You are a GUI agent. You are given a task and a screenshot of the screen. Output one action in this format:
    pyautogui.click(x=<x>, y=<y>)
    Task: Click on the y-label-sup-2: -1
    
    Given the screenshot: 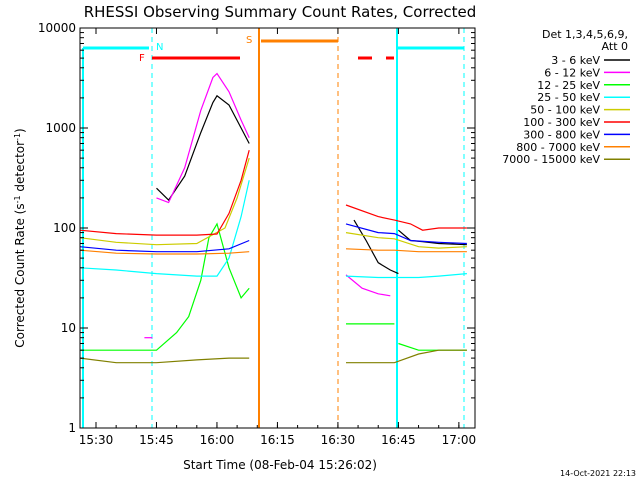 What is the action you would take?
    pyautogui.click(x=17, y=137)
    